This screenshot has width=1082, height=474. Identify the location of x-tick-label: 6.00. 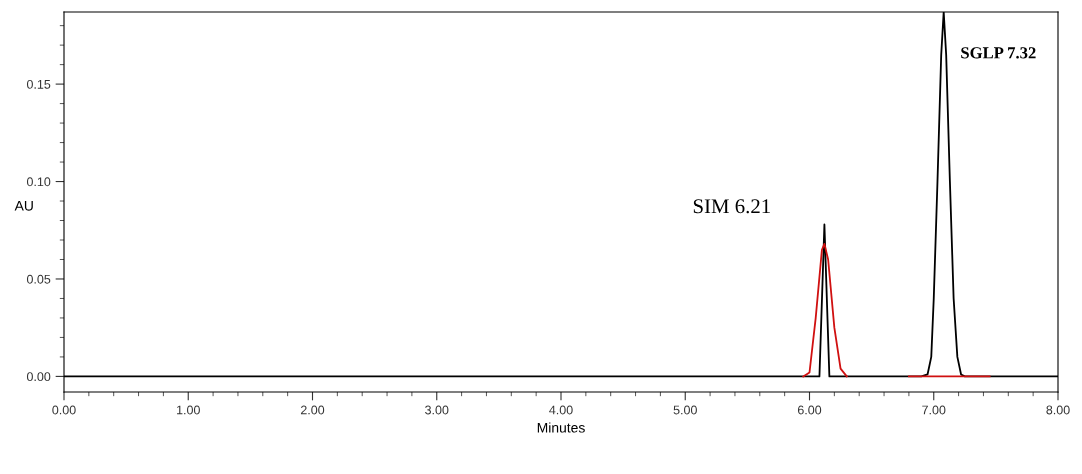
(809, 410).